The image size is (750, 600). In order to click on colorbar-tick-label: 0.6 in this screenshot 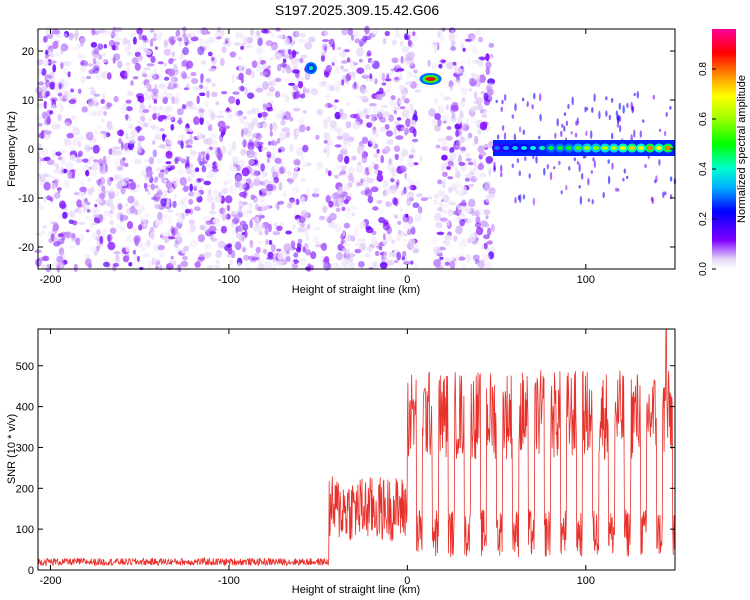, I will do `click(703, 119)`.